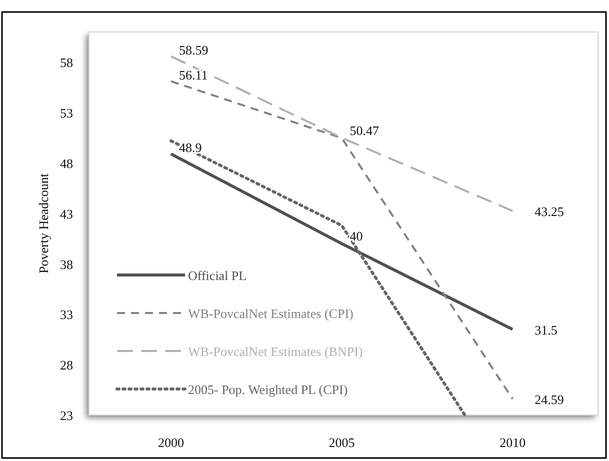 The height and width of the screenshot is (461, 609). I want to click on data-label: 43.25, so click(549, 211).